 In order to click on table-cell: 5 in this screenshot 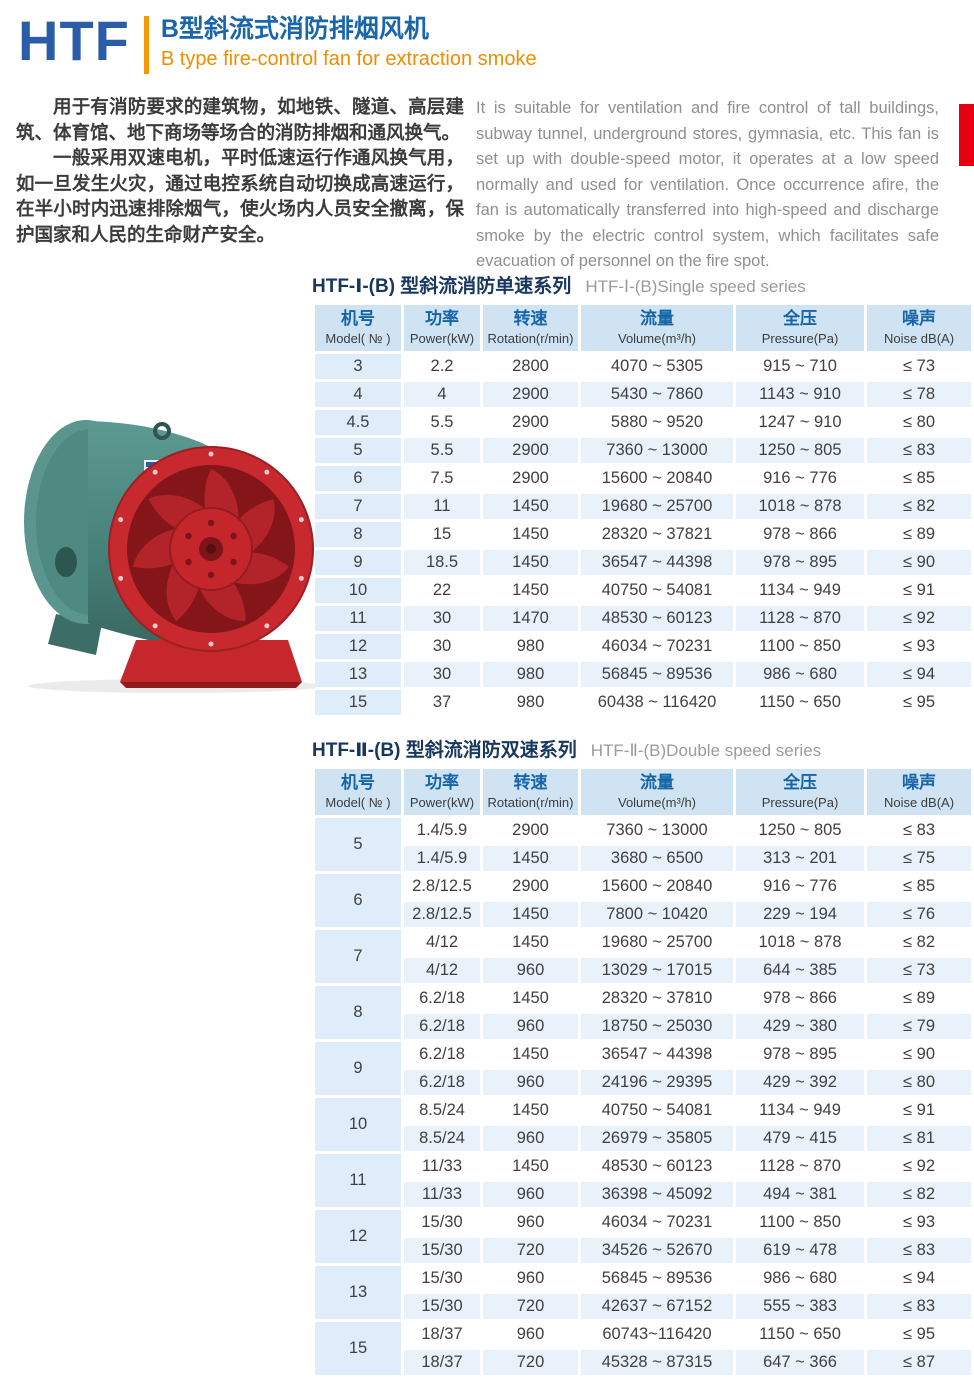, I will do `click(358, 450)`.